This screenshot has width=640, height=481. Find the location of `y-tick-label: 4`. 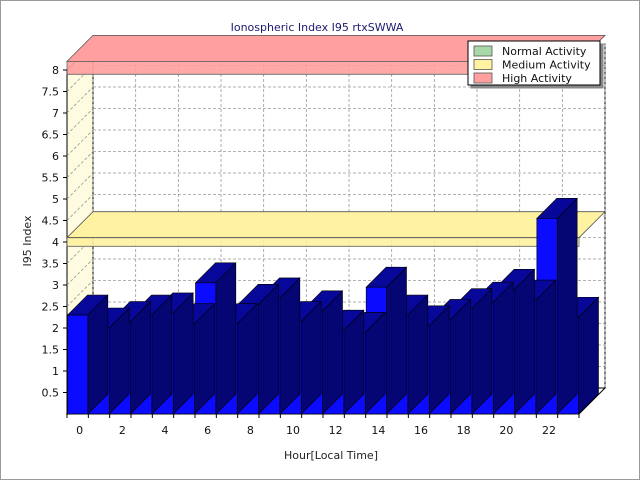

y-tick-label: 4 is located at coordinates (55, 242).